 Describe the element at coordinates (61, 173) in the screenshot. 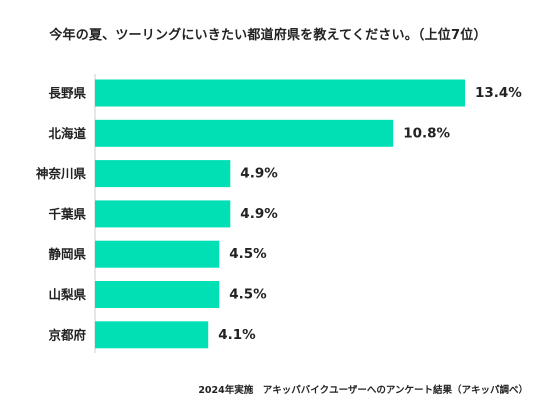

I see `category-label: 神奈川県` at that location.